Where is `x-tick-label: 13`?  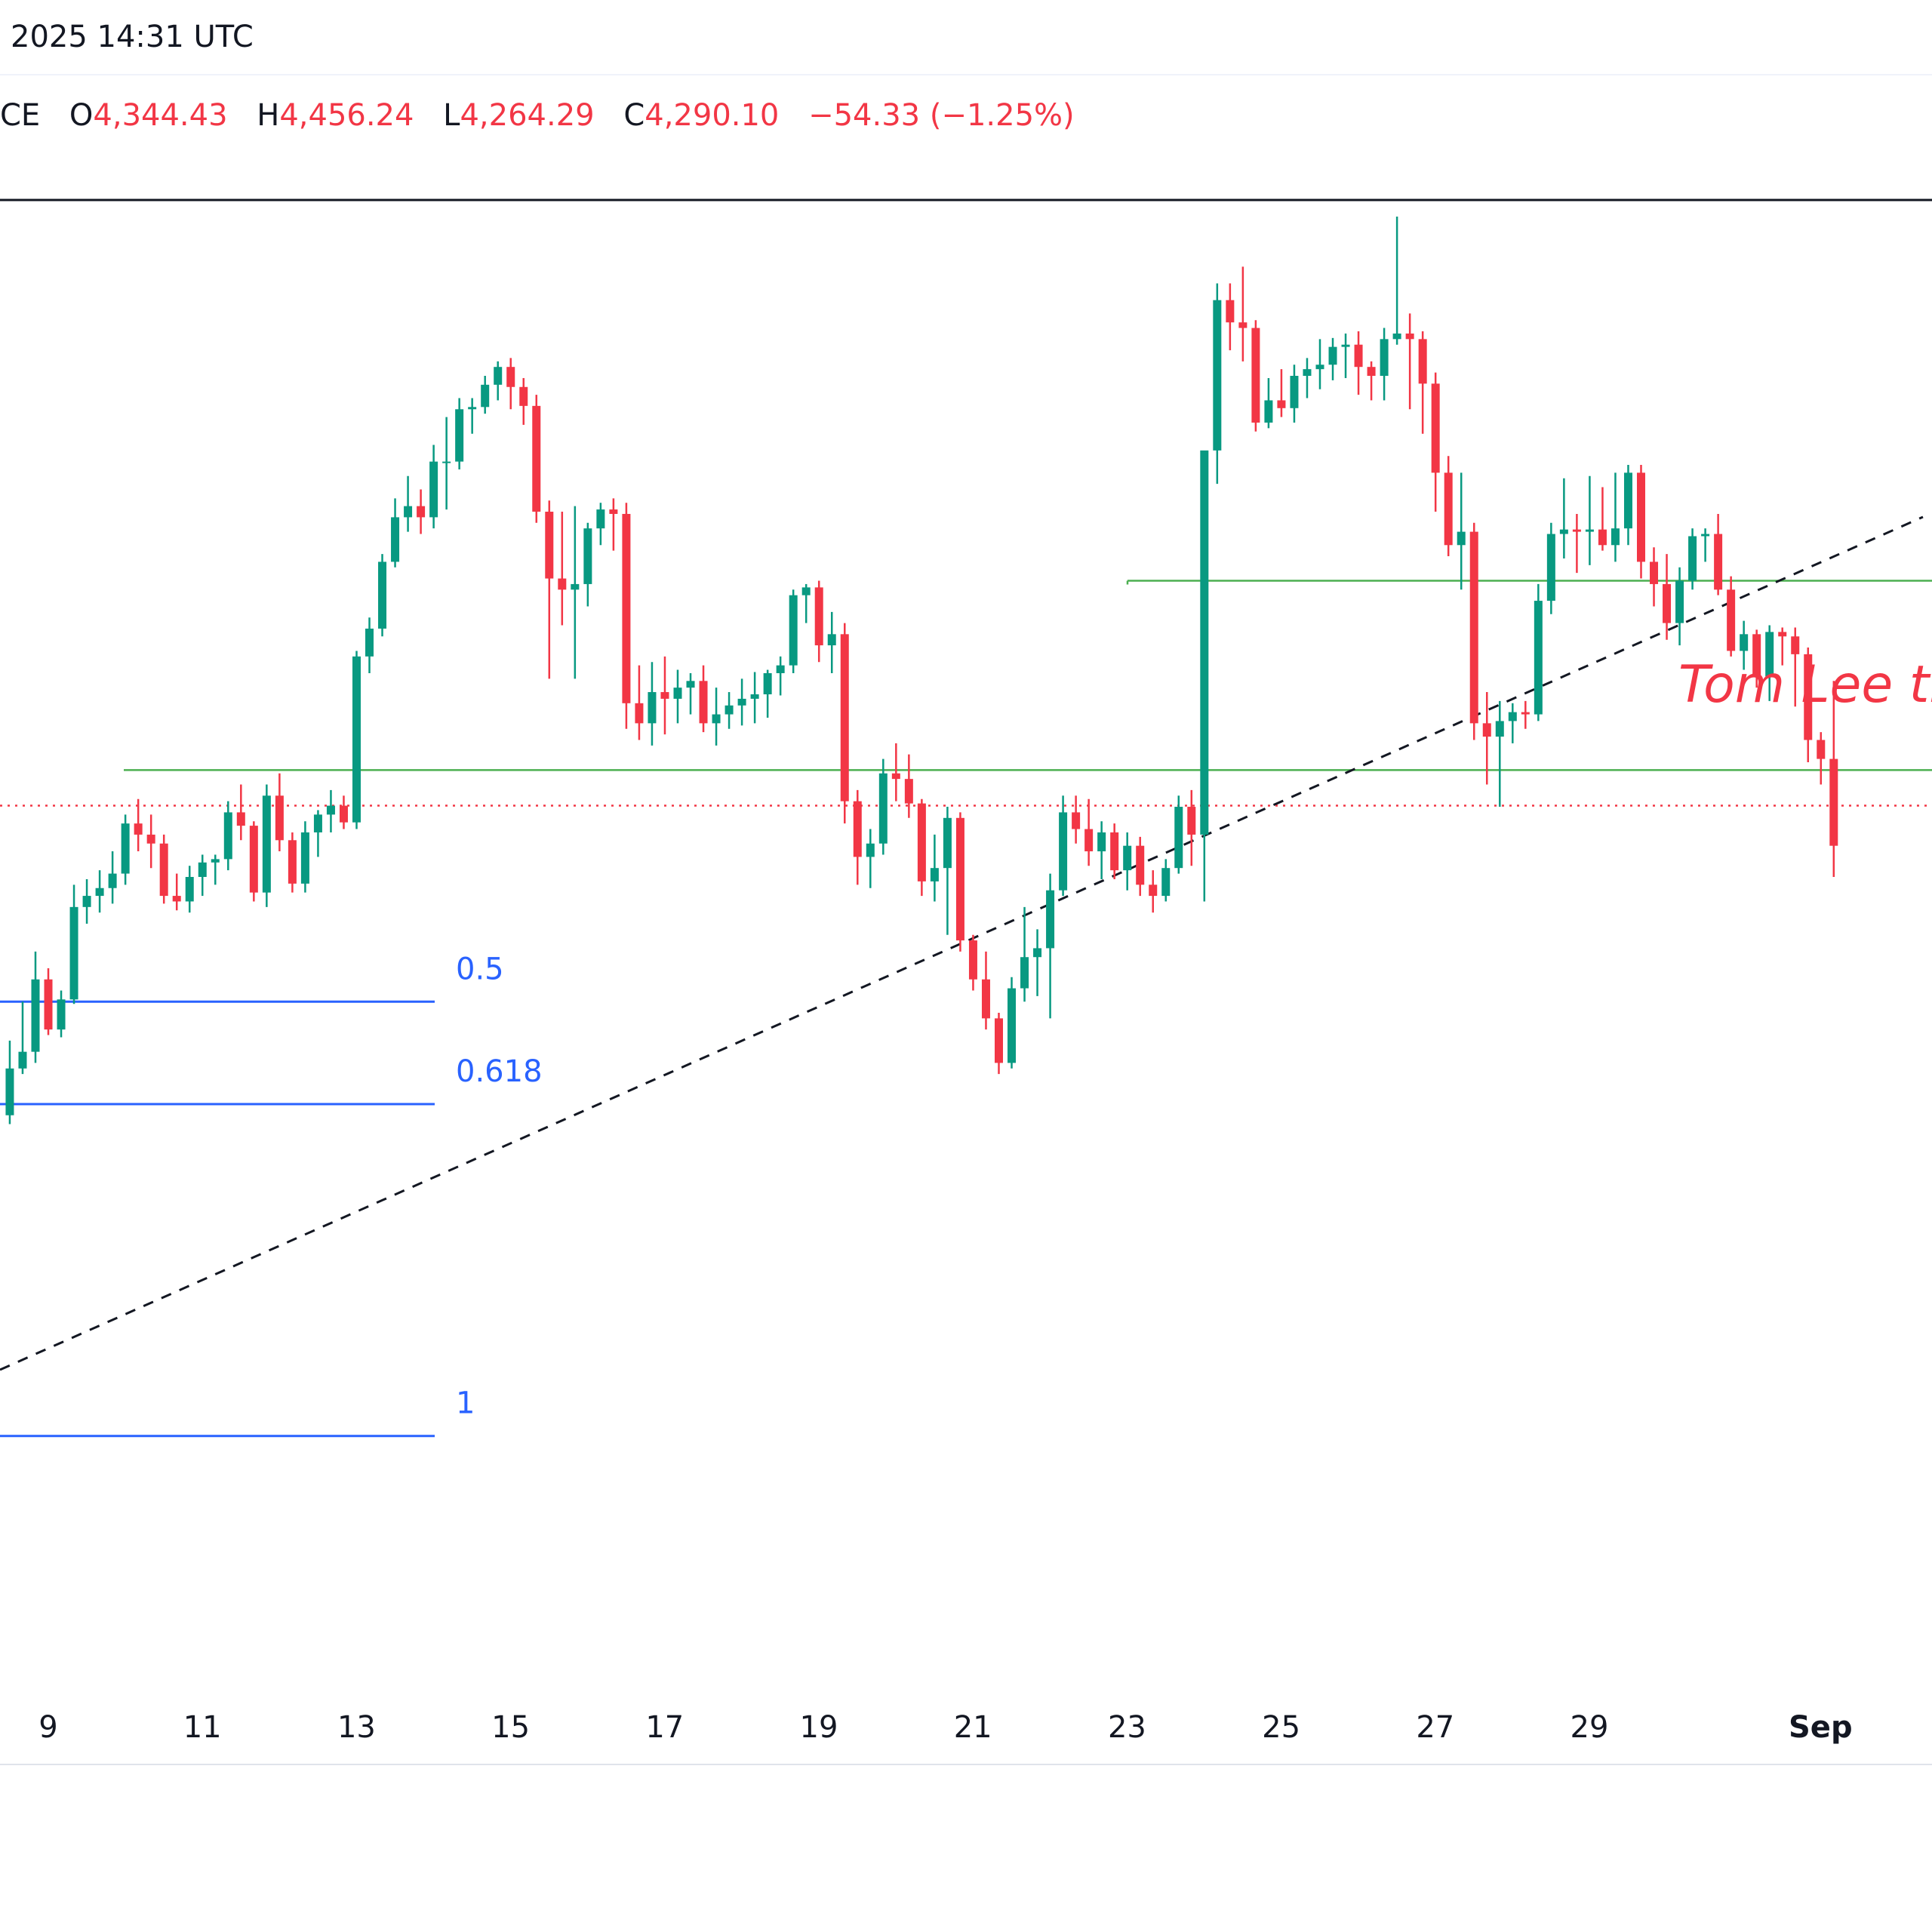
x-tick-label: 13 is located at coordinates (356, 1727).